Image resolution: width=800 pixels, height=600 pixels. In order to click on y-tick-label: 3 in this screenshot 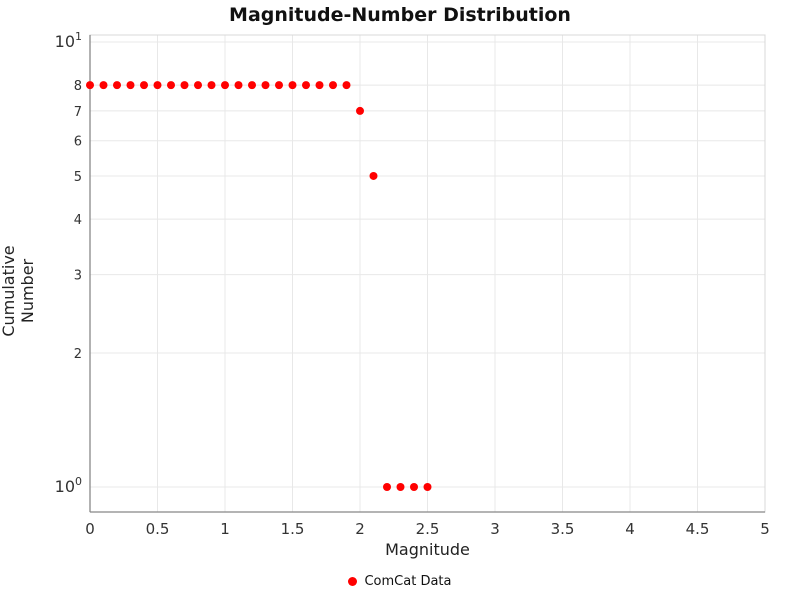, I will do `click(78, 276)`.